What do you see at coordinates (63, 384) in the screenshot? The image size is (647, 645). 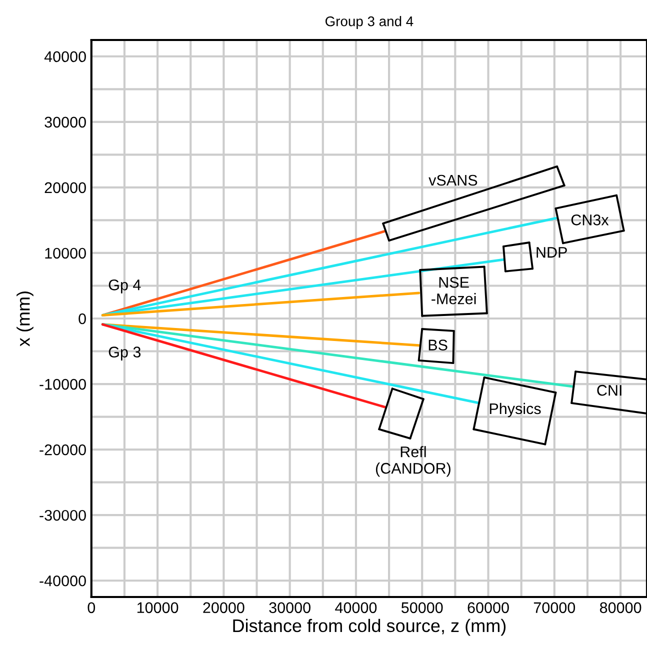 I see `y-tick-label: -10000` at bounding box center [63, 384].